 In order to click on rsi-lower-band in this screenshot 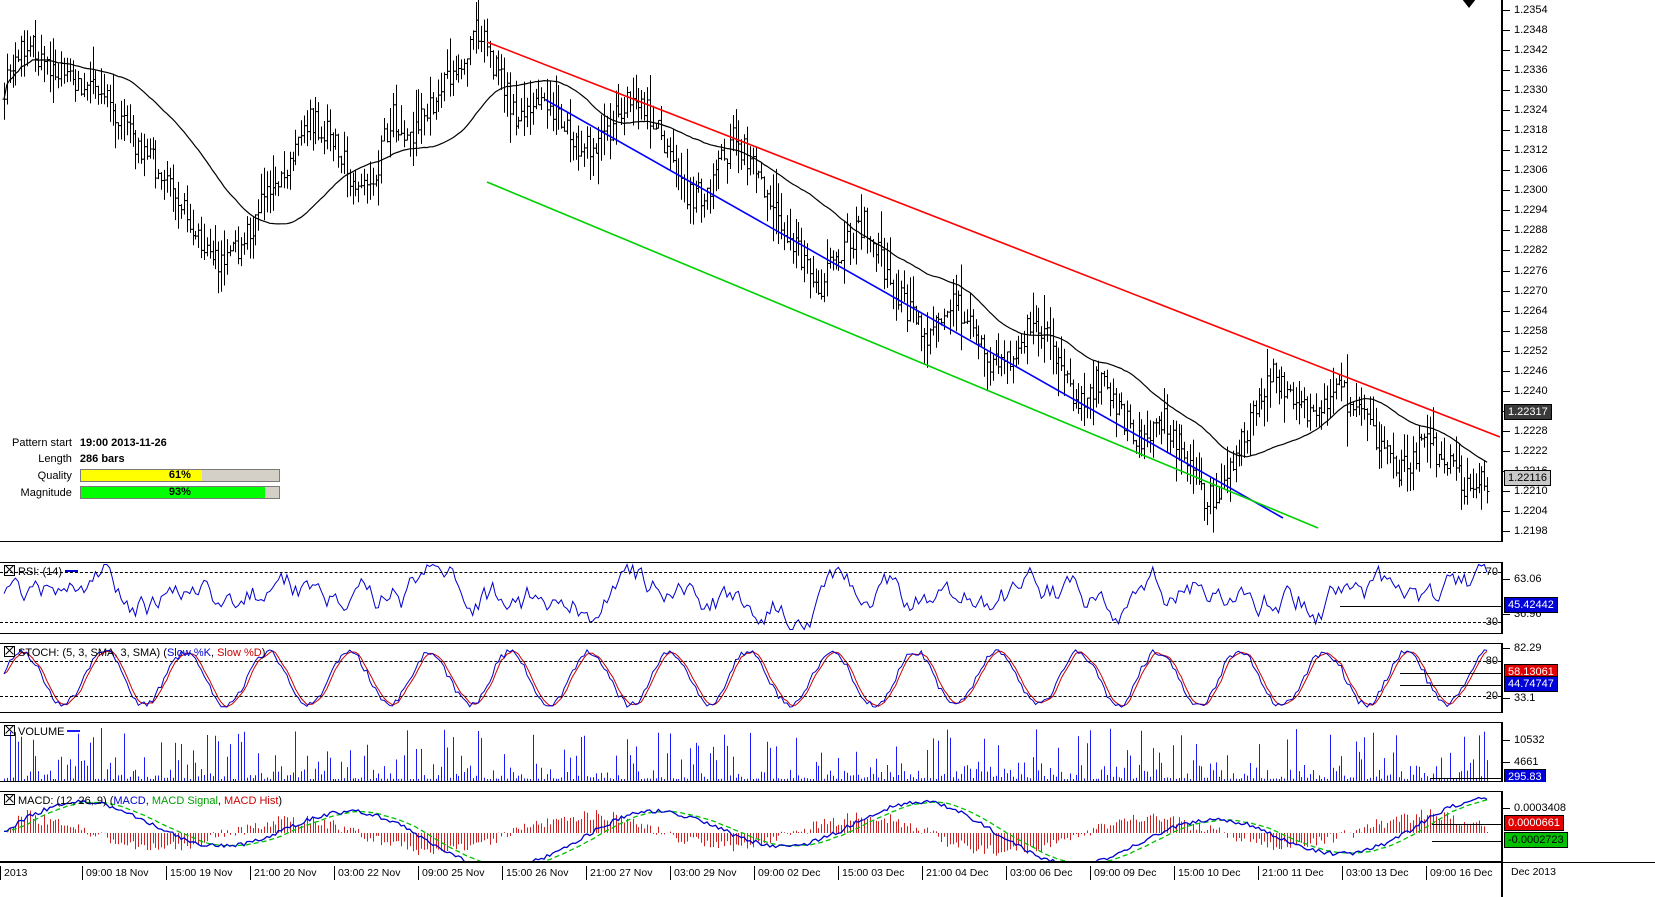, I will do `click(750, 622)`.